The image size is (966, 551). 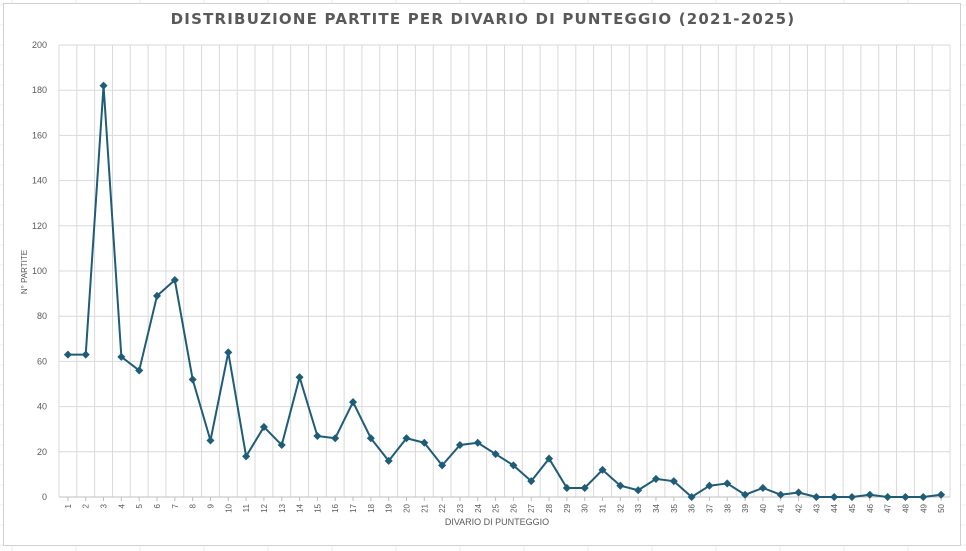 What do you see at coordinates (39, 226) in the screenshot?
I see `y-tick-label: 120` at bounding box center [39, 226].